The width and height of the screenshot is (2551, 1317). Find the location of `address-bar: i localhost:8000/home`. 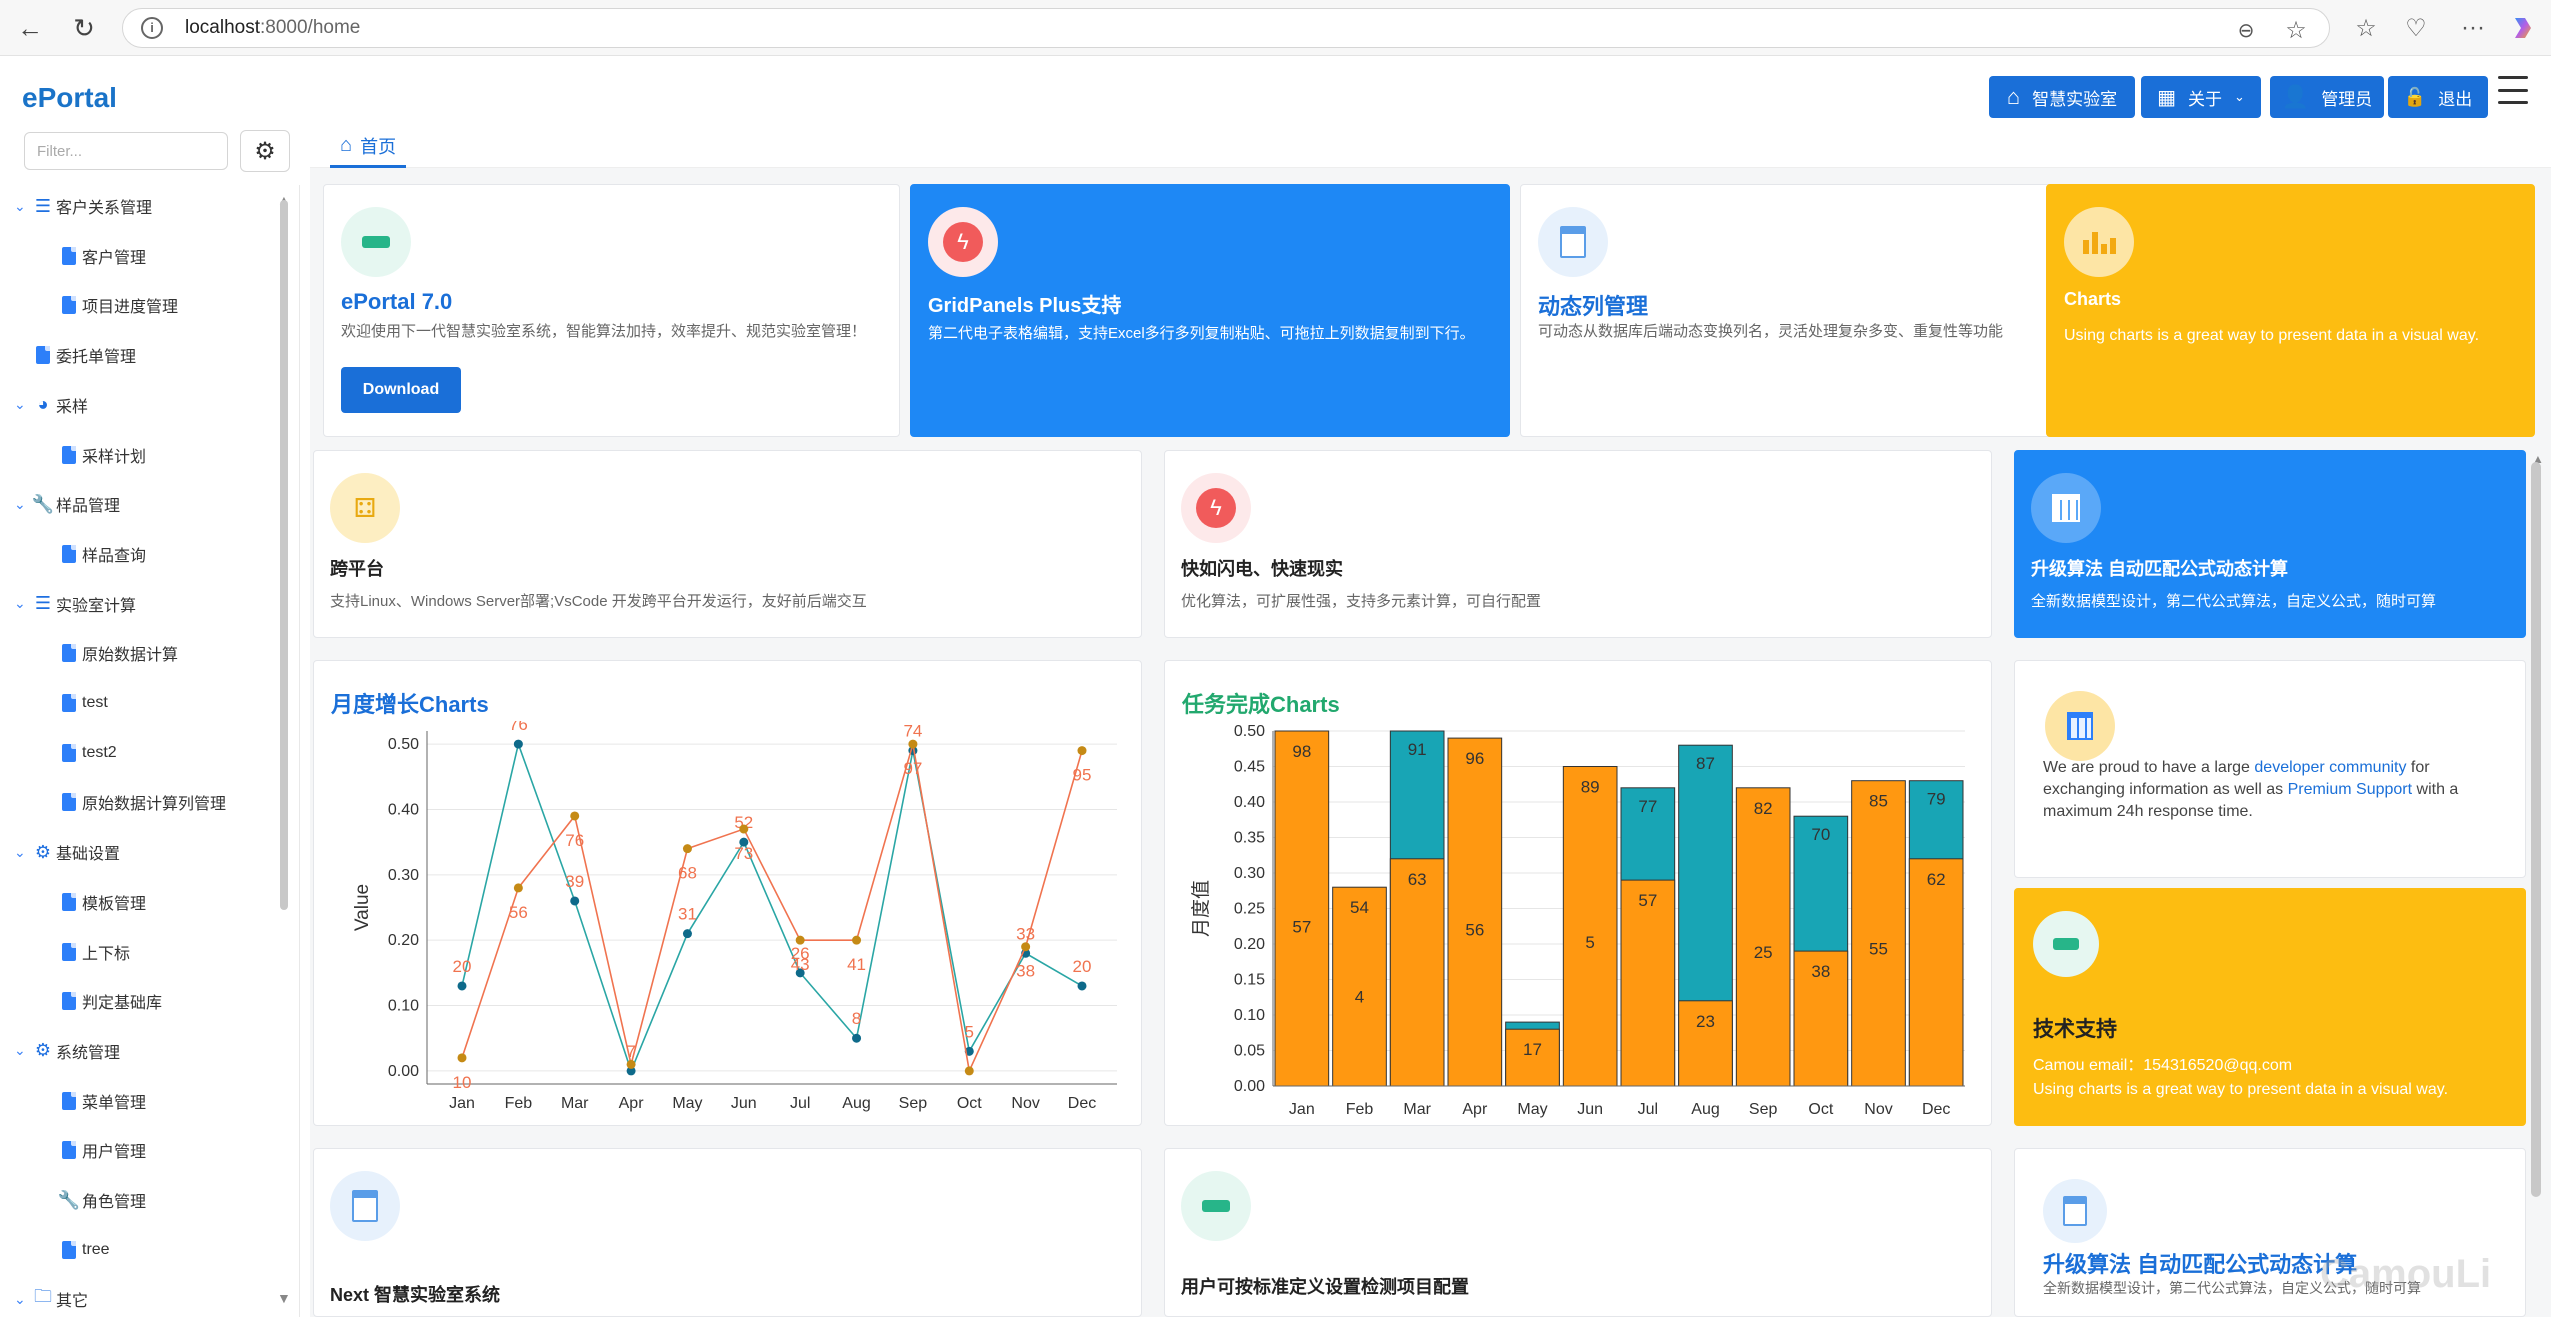

address-bar: i localhost:8000/home is located at coordinates (1226, 28).